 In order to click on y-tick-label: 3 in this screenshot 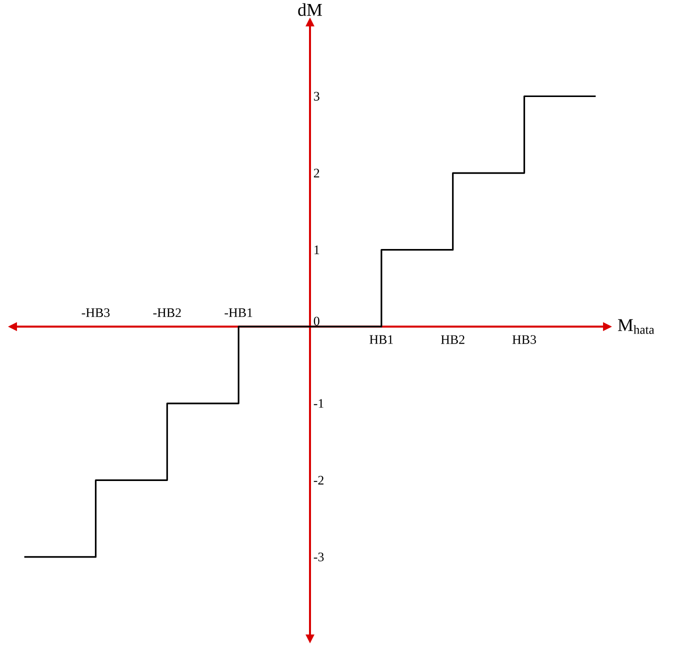, I will do `click(317, 96)`.